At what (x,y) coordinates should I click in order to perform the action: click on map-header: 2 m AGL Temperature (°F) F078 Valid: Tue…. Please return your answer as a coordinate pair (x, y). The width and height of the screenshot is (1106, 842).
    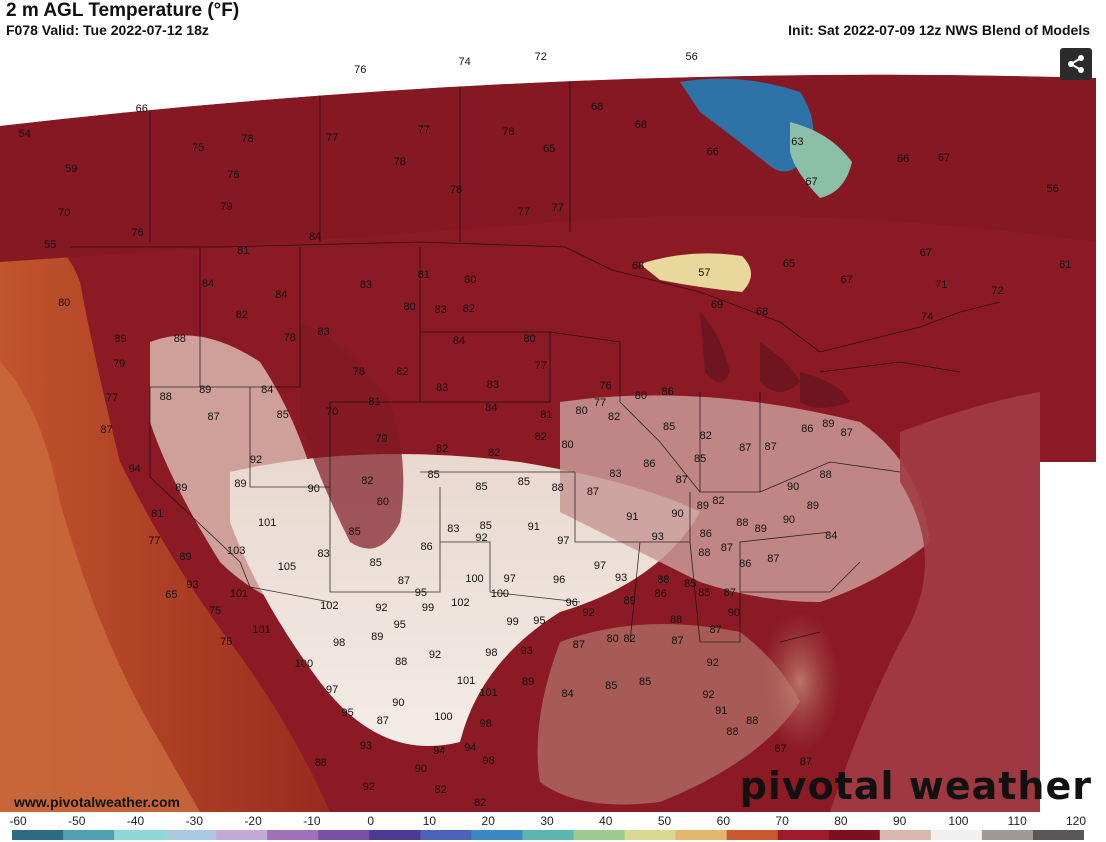
    Looking at the image, I should click on (553, 21).